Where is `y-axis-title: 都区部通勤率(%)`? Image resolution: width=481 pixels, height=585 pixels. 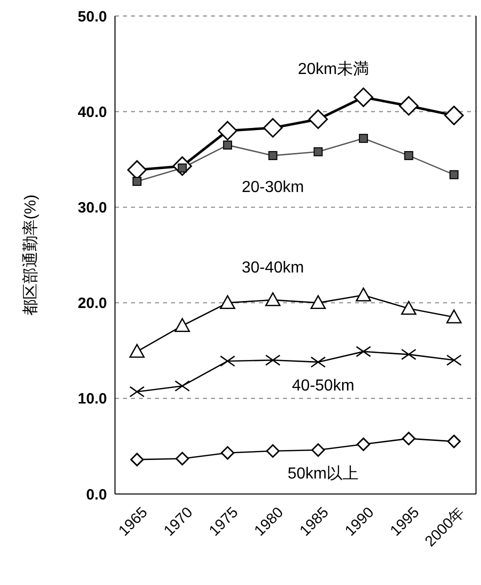 y-axis-title: 都区部通勤率(%) is located at coordinates (31, 255).